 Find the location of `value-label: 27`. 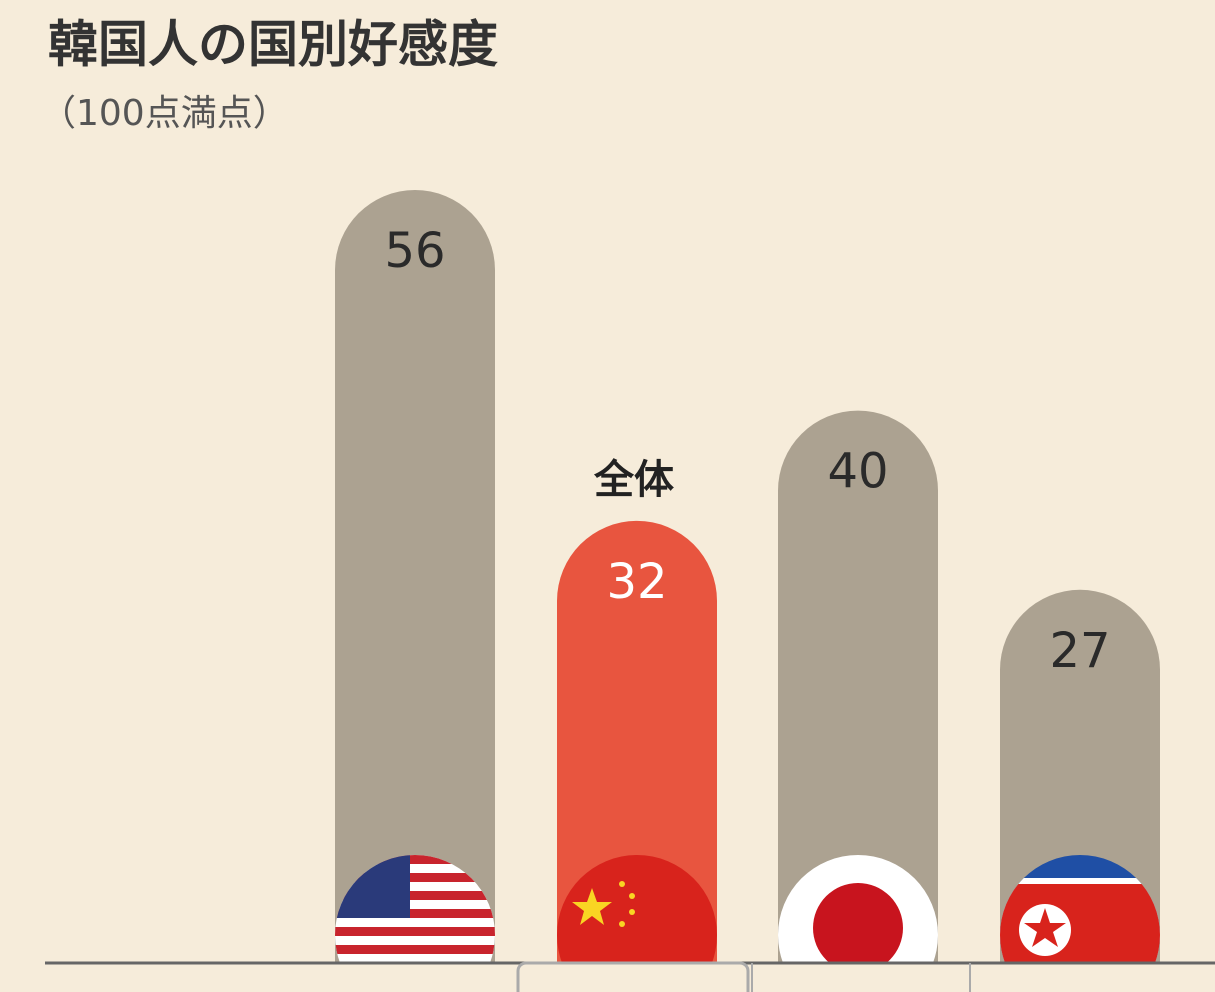

value-label: 27 is located at coordinates (1079, 651).